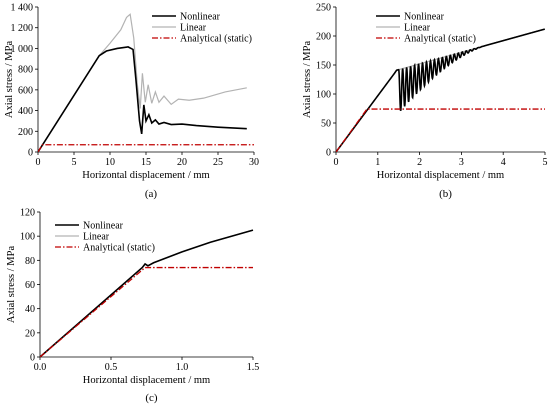 The height and width of the screenshot is (408, 550). I want to click on y-tick-label: 250, so click(323, 8).